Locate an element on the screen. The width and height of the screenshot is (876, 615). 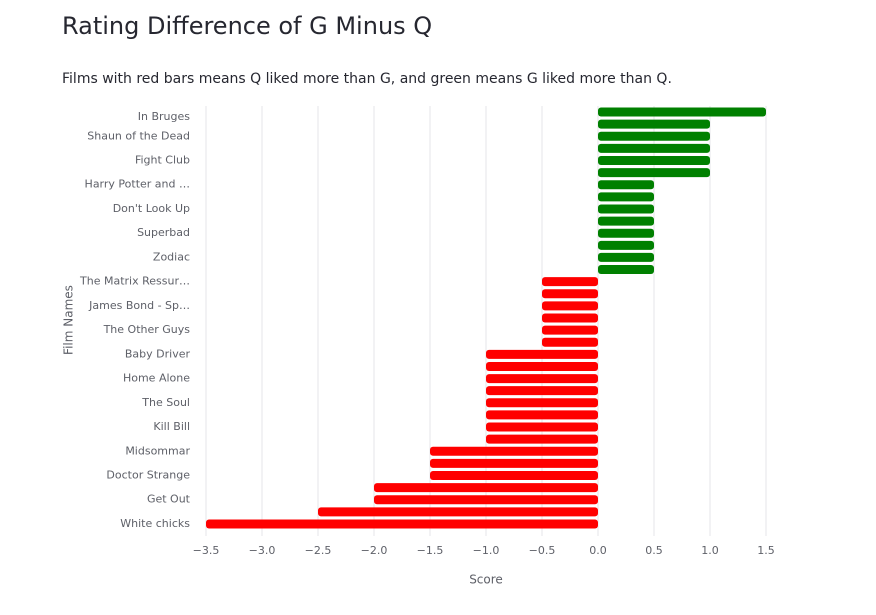
x-tick-label: −2.5 is located at coordinates (318, 550).